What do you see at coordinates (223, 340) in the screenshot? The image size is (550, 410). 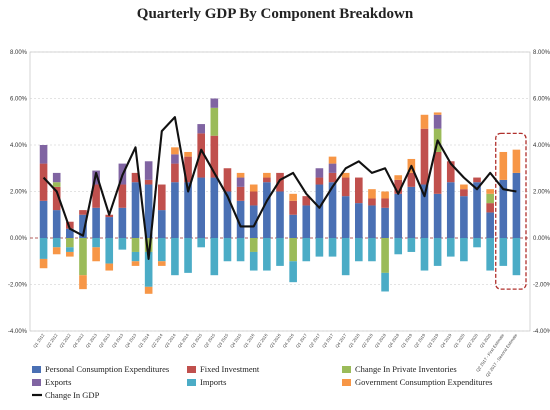 I see `x-tick-label: Q3 2015` at bounding box center [223, 340].